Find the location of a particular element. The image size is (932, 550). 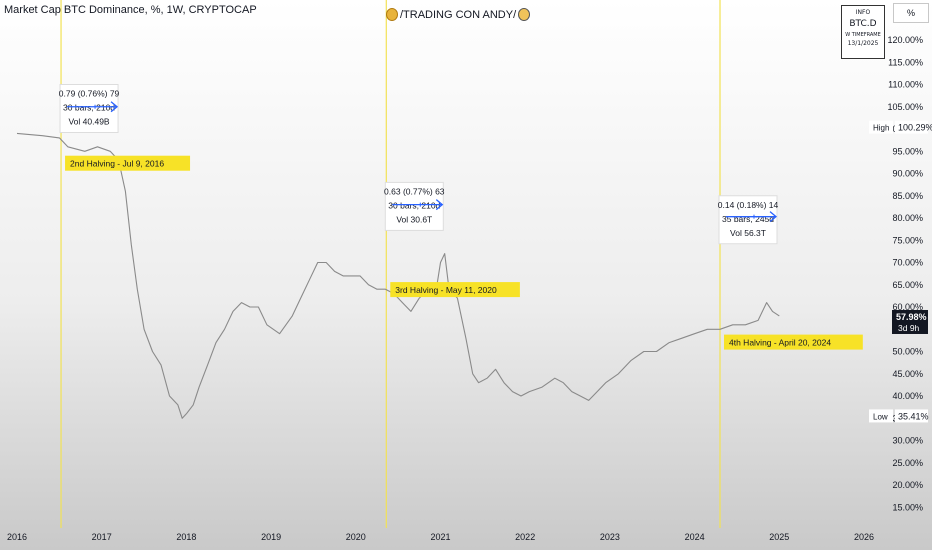

halving-label-text: 4th Halving - April 20, 2024 is located at coordinates (780, 343).